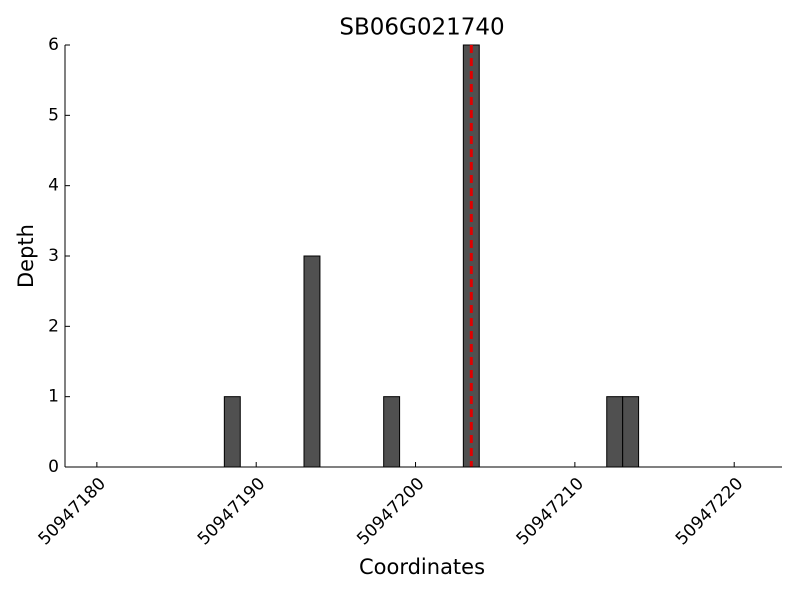  Describe the element at coordinates (53, 256) in the screenshot. I see `y-tick-label: 3` at that location.